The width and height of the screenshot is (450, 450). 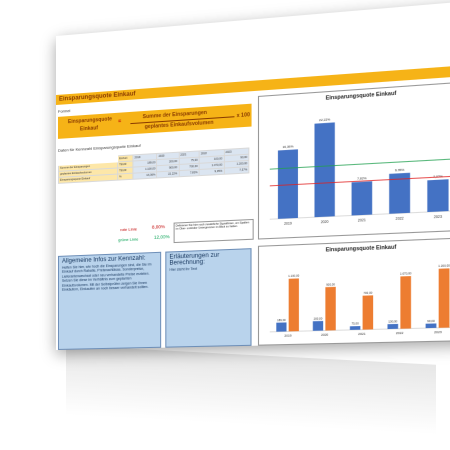 I want to click on data-label: 7,82%, so click(x=362, y=178).